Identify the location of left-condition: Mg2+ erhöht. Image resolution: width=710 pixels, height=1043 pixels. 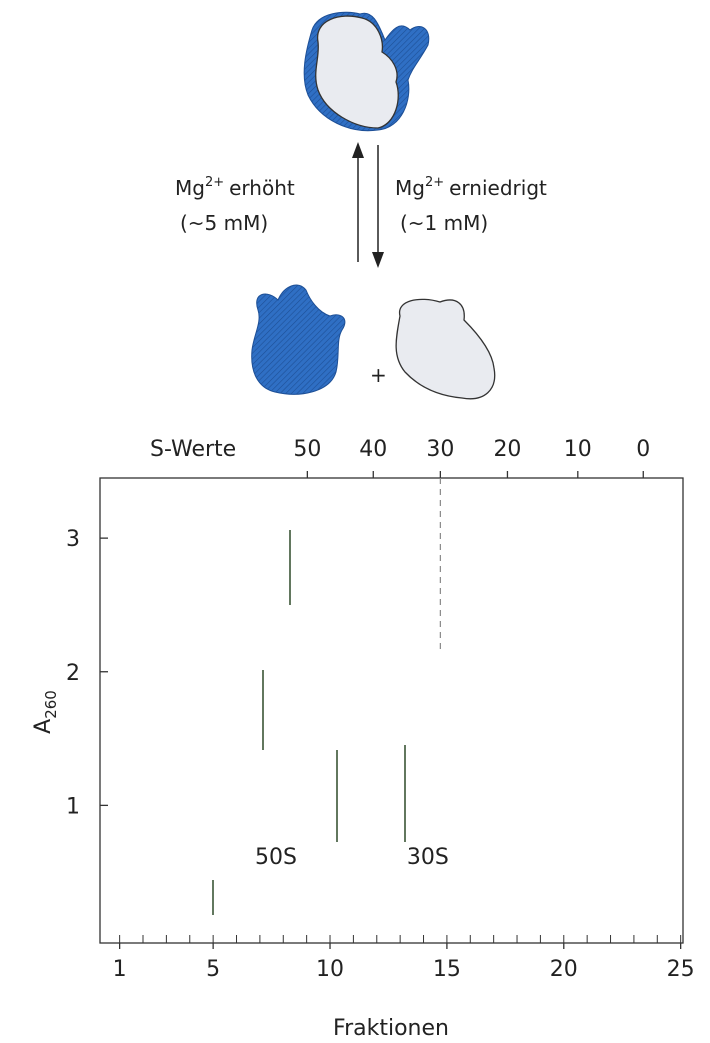
(235, 187).